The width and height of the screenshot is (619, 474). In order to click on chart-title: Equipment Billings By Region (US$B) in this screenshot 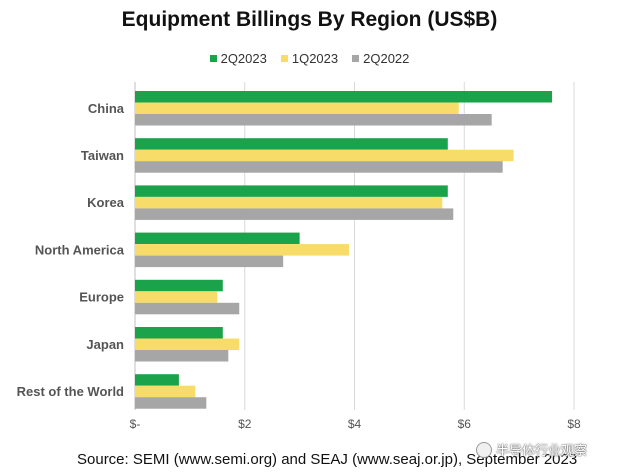, I will do `click(309, 19)`.